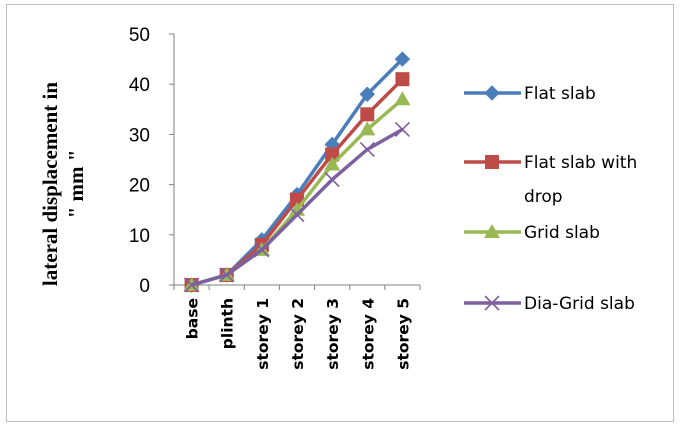 The image size is (682, 427). What do you see at coordinates (333, 334) in the screenshot?
I see `x-category-label: storey 3` at bounding box center [333, 334].